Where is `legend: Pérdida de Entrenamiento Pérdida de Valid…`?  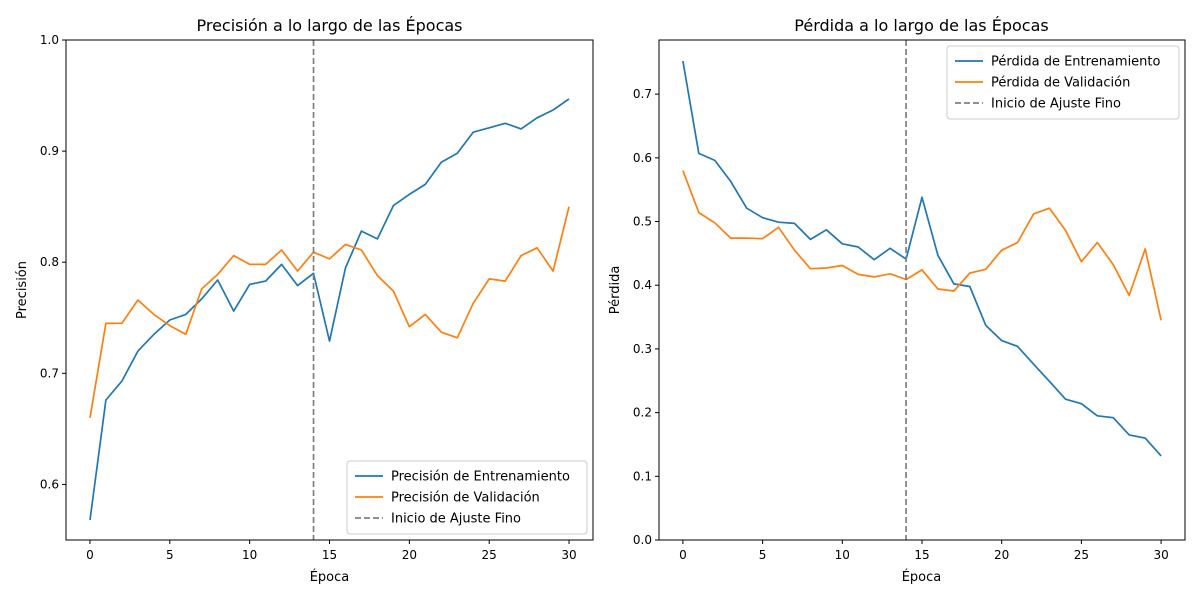 legend: Pérdida de Entrenamiento Pérdida de Valid… is located at coordinates (1063, 82).